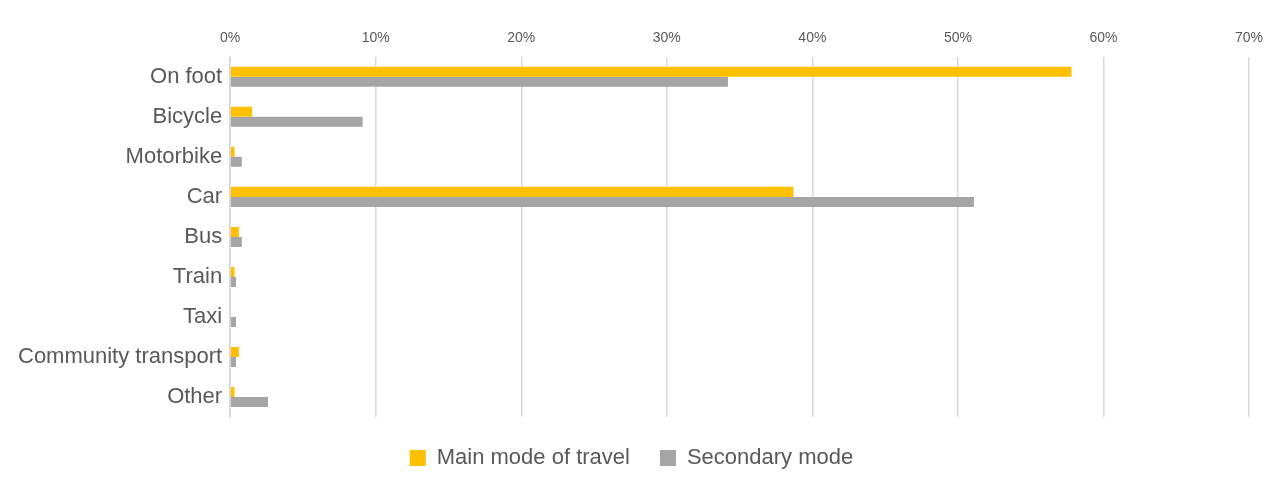  Describe the element at coordinates (120, 356) in the screenshot. I see `y-tick-label: Community transport` at that location.